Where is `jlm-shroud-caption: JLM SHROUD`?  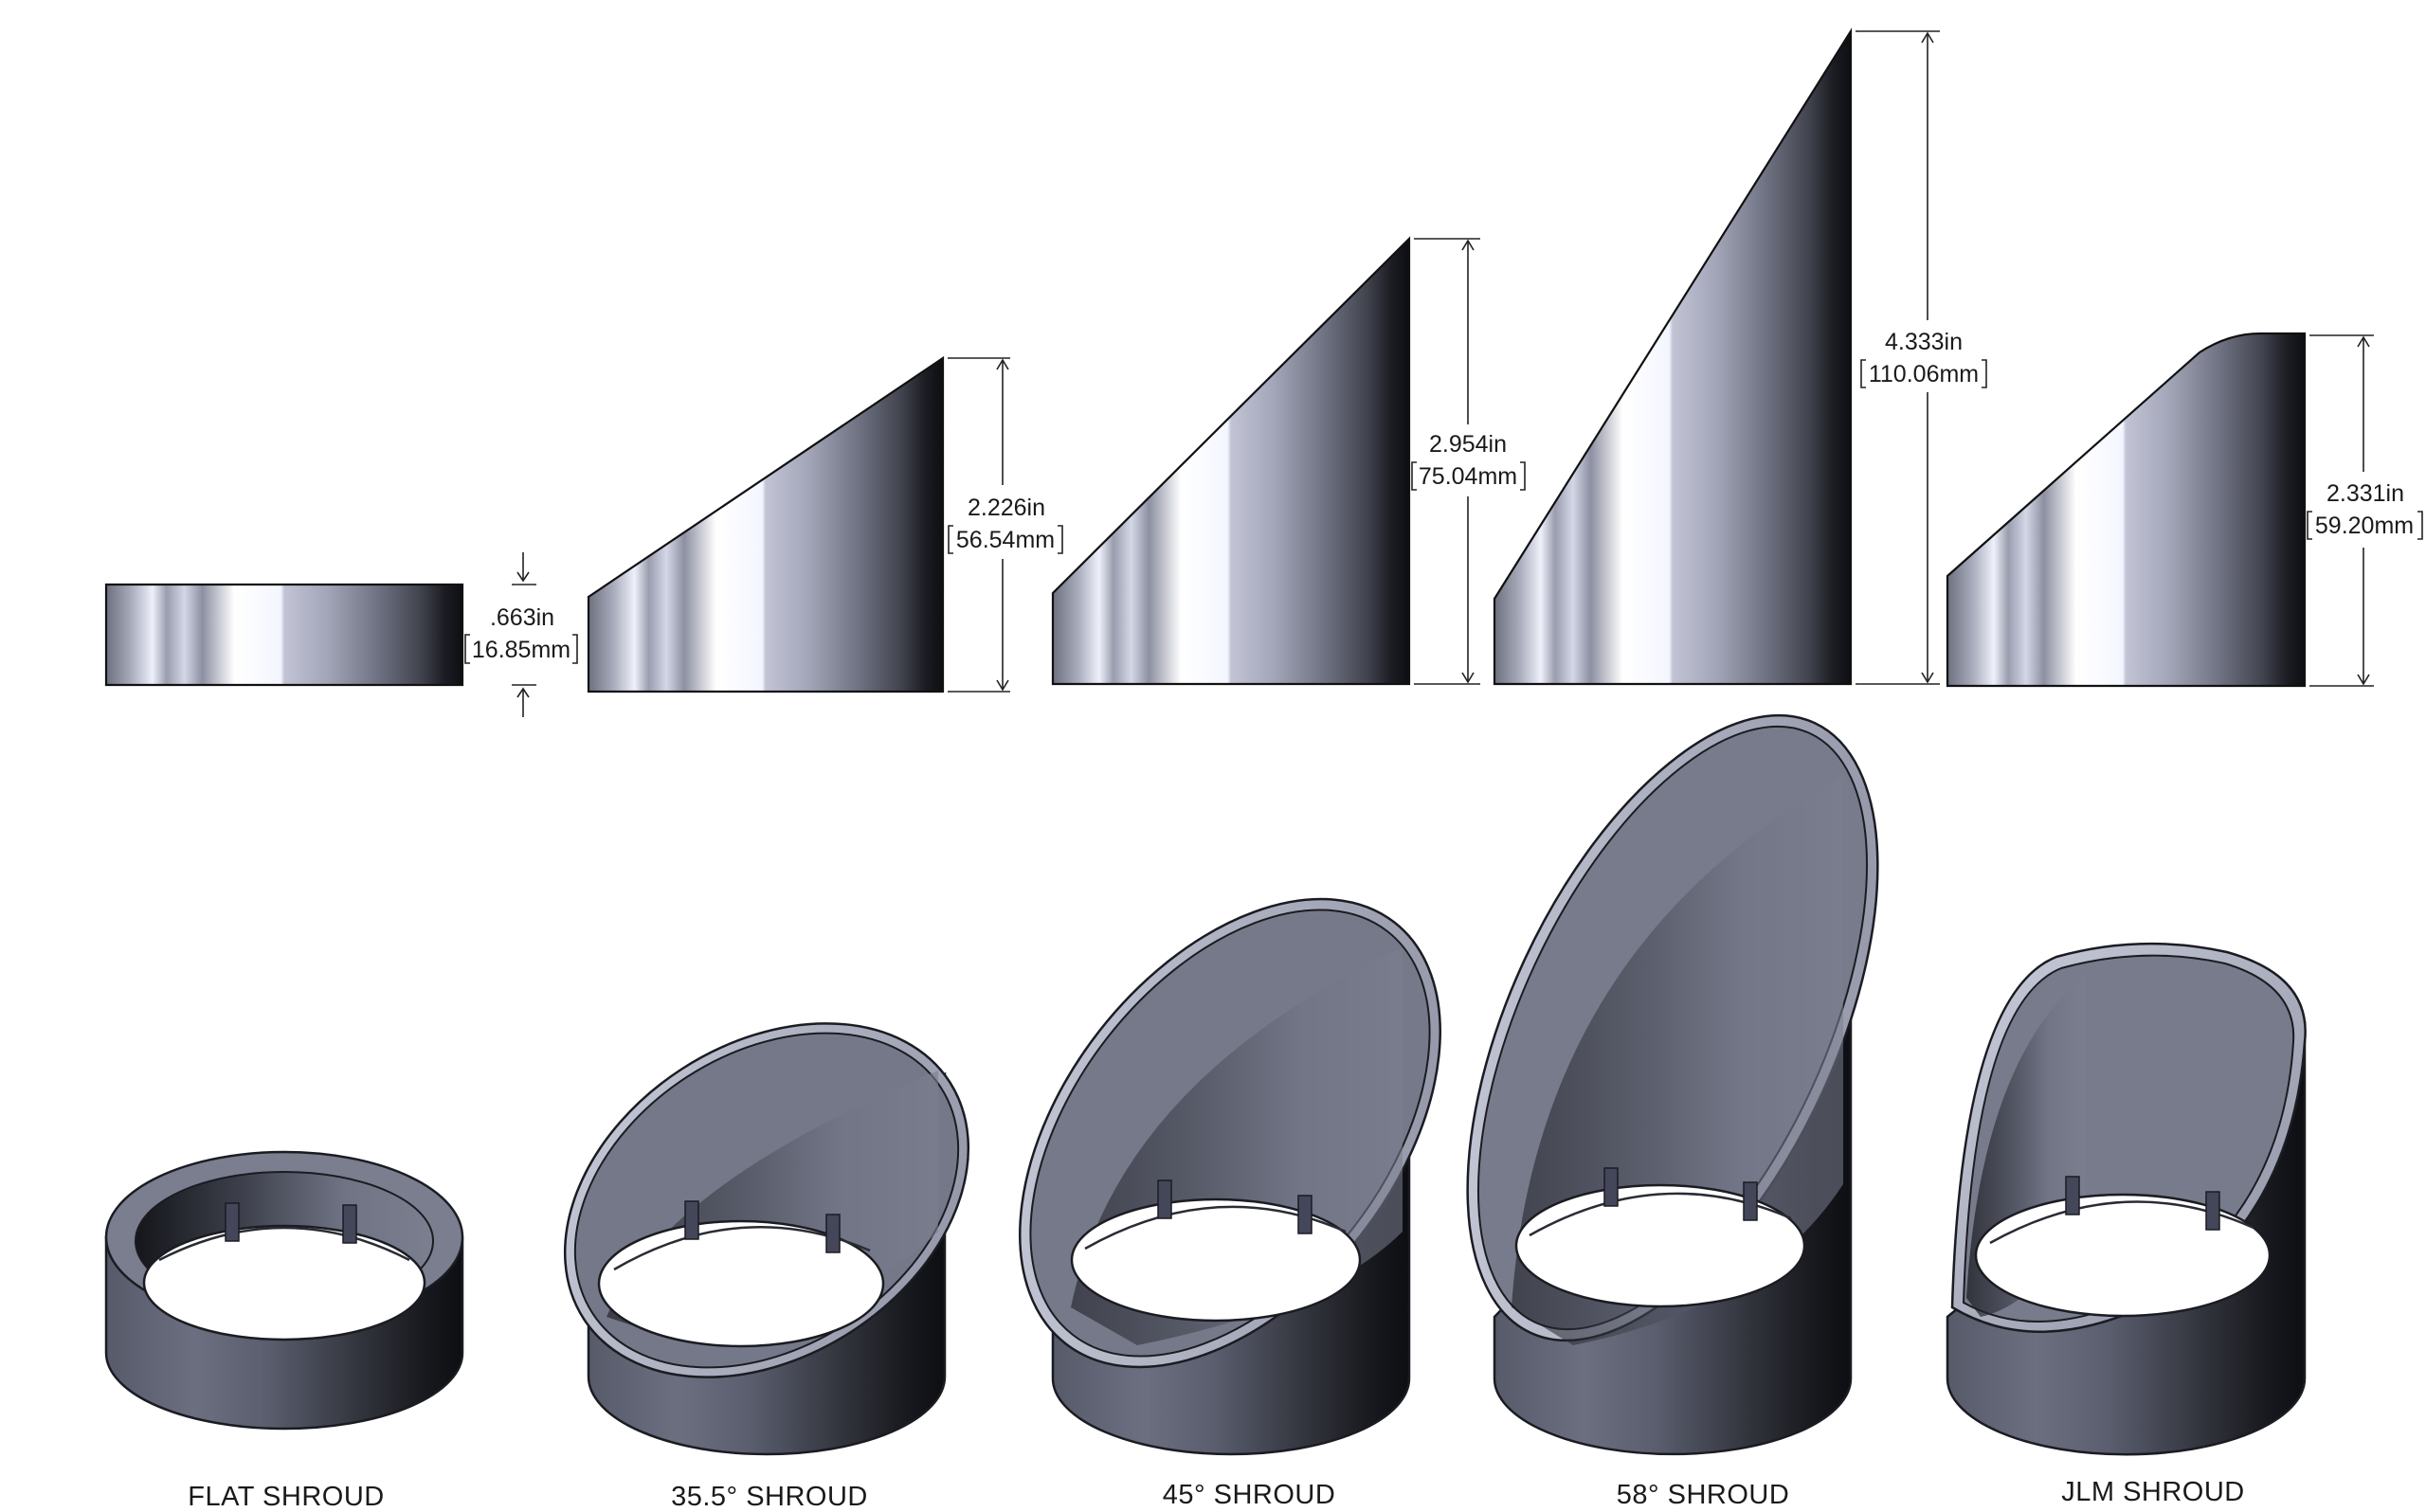
jlm-shroud-caption: JLM SHROUD is located at coordinates (2153, 1492).